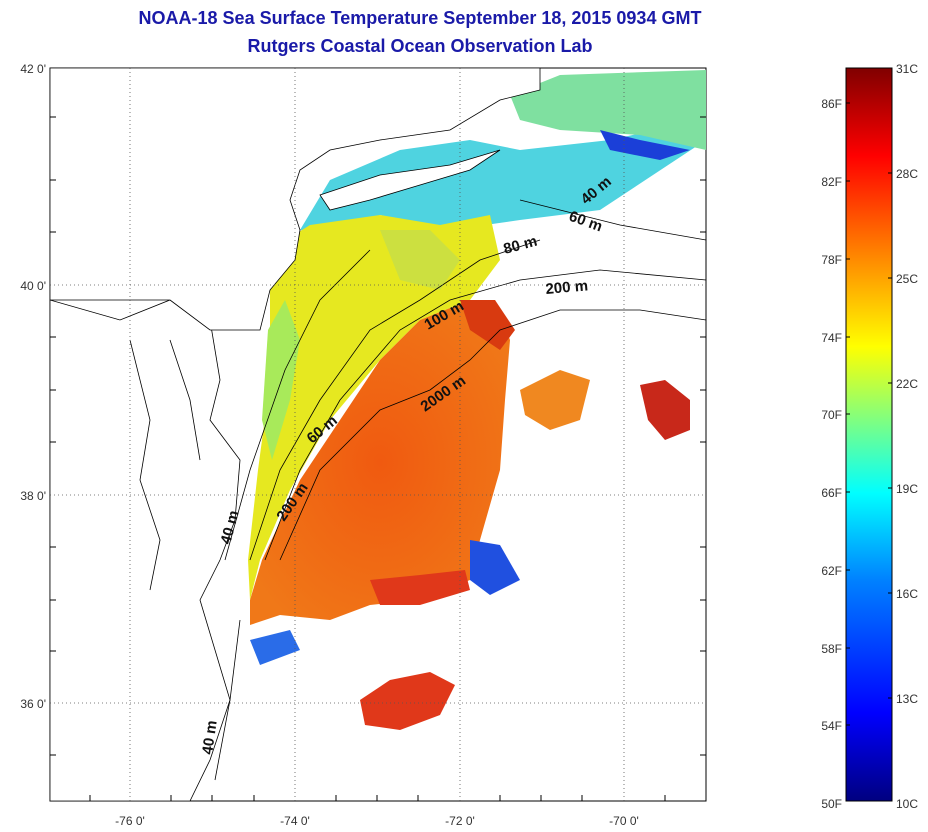 The height and width of the screenshot is (832, 928). What do you see at coordinates (907, 699) in the screenshot?
I see `colorbar-c-label: 13C` at bounding box center [907, 699].